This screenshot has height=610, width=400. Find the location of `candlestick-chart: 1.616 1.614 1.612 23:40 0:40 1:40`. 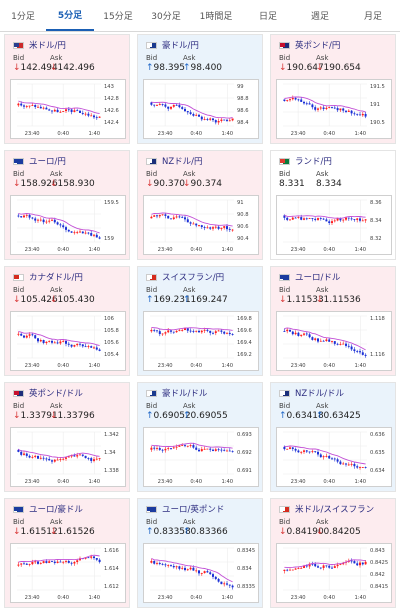

candlestick-chart: 1.616 1.614 1.612 23:40 0:40 1:40 is located at coordinates (68, 573).